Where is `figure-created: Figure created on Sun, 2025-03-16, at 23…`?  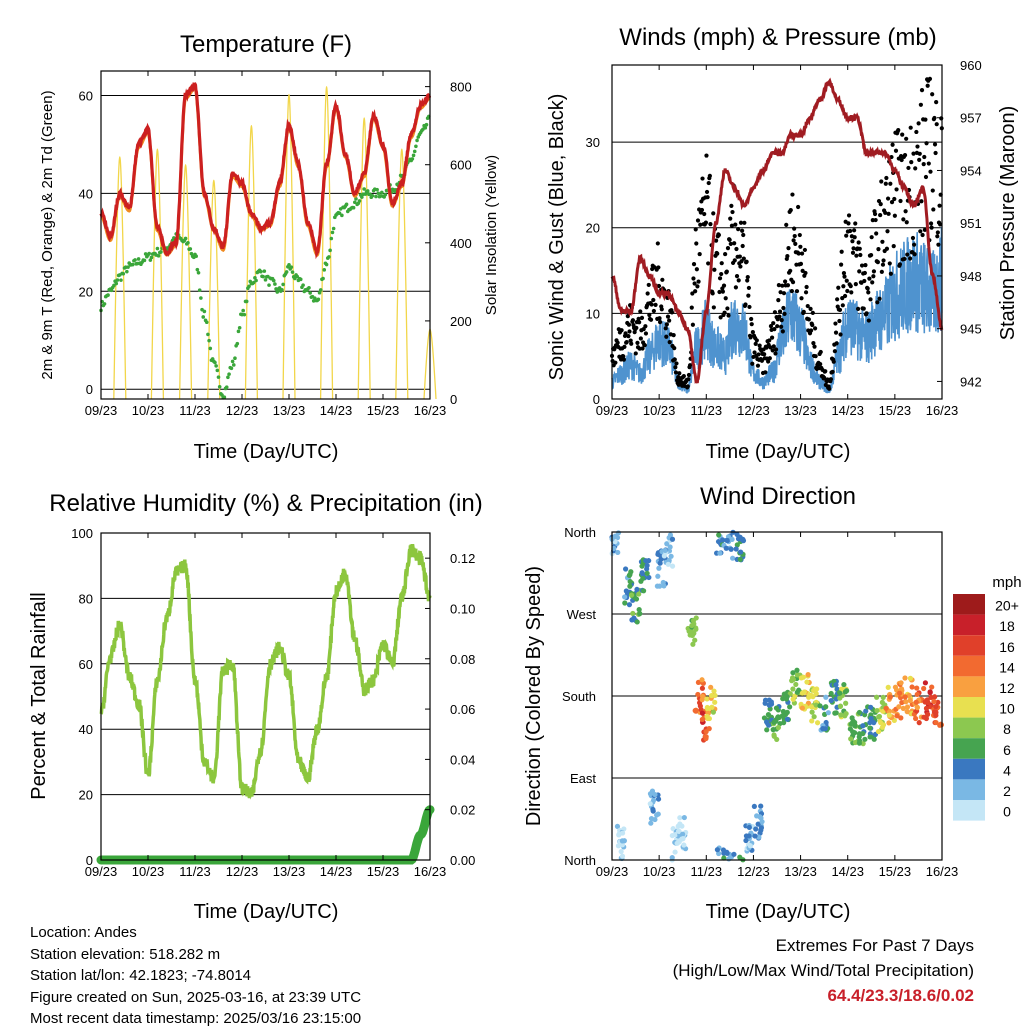 figure-created: Figure created on Sun, 2025-03-16, at 23… is located at coordinates (196, 997).